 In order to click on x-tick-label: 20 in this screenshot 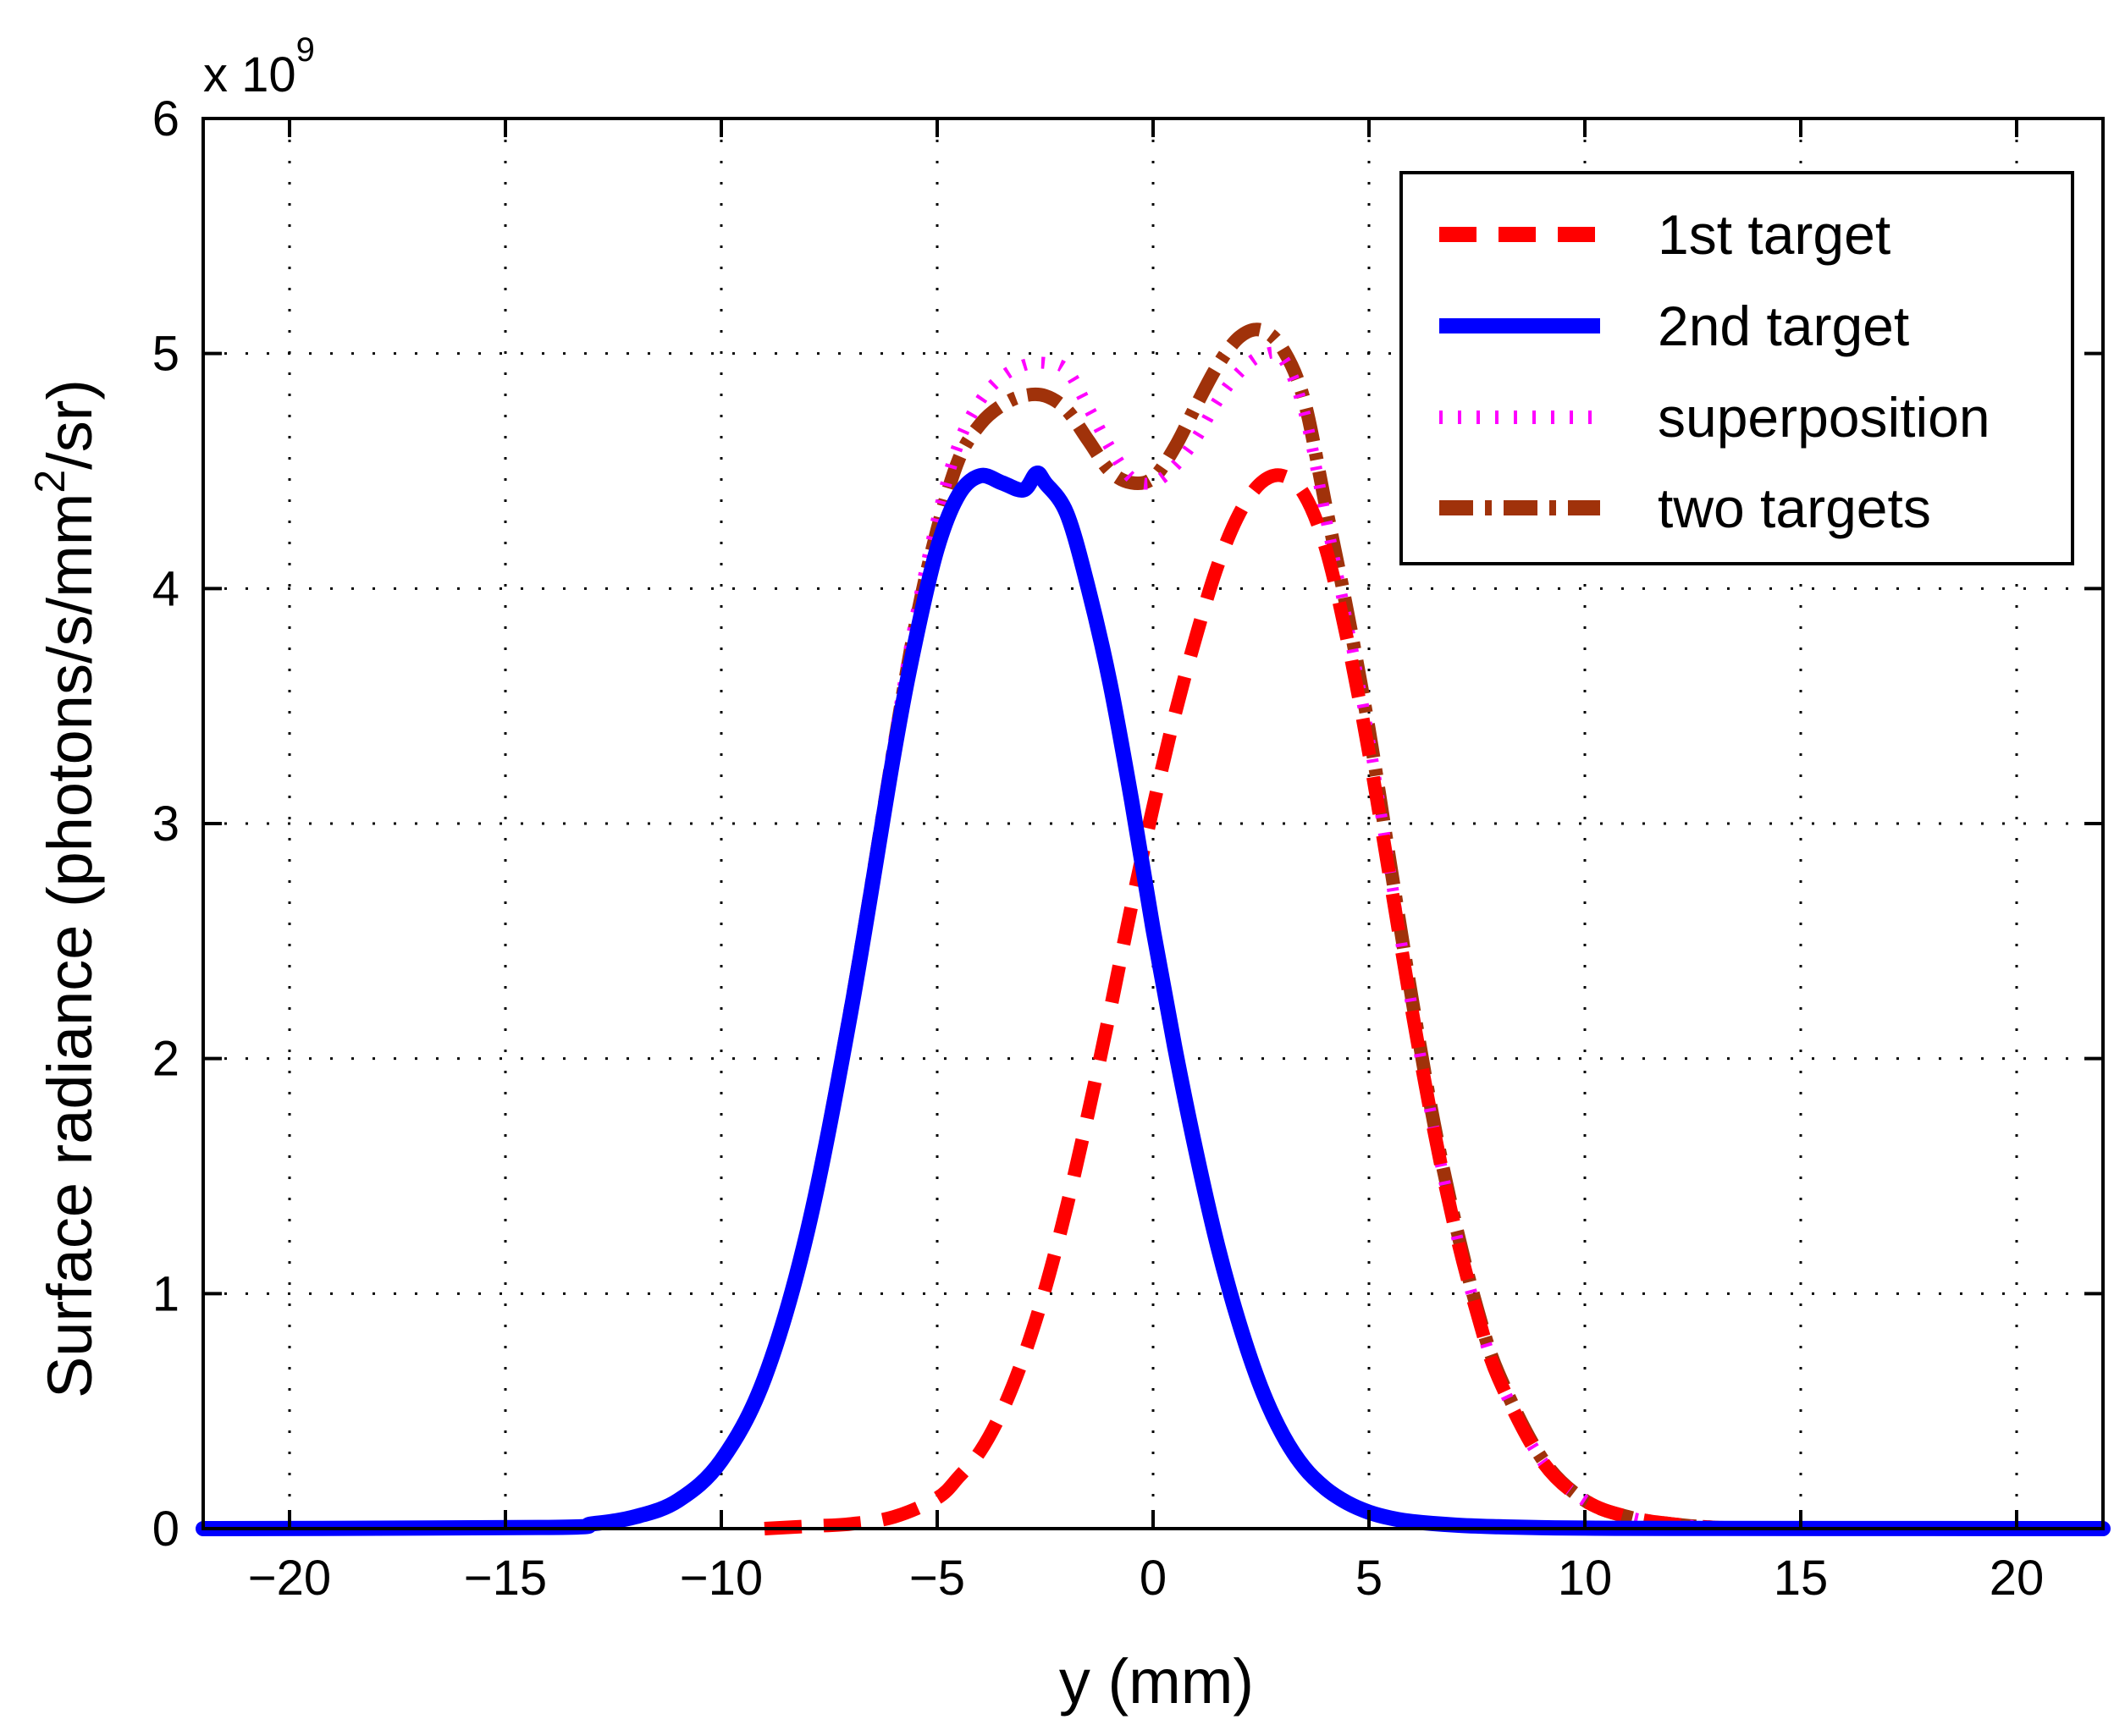, I will do `click(2017, 1578)`.